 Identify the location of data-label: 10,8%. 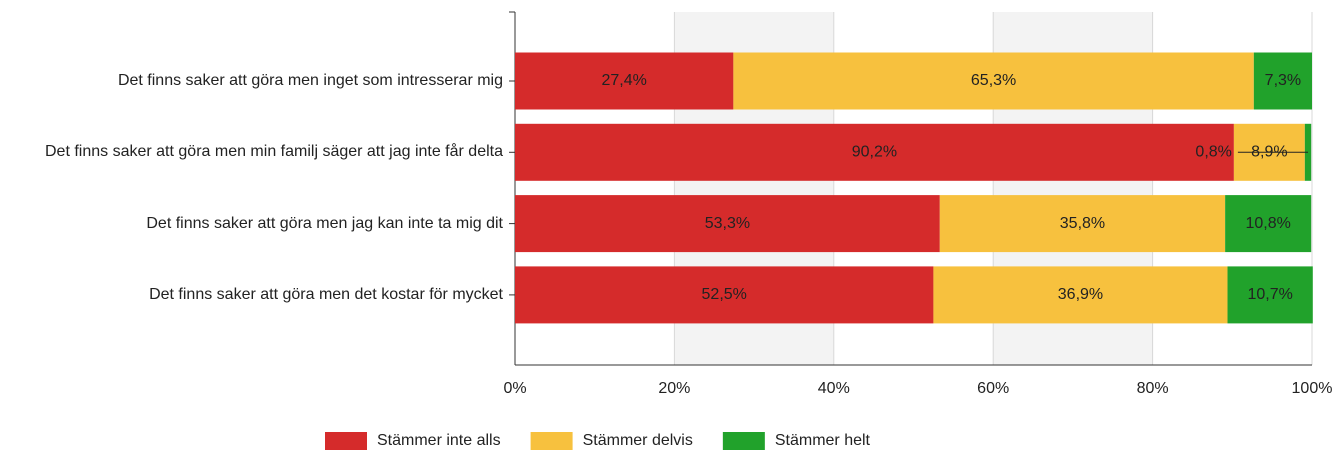
(1267, 223).